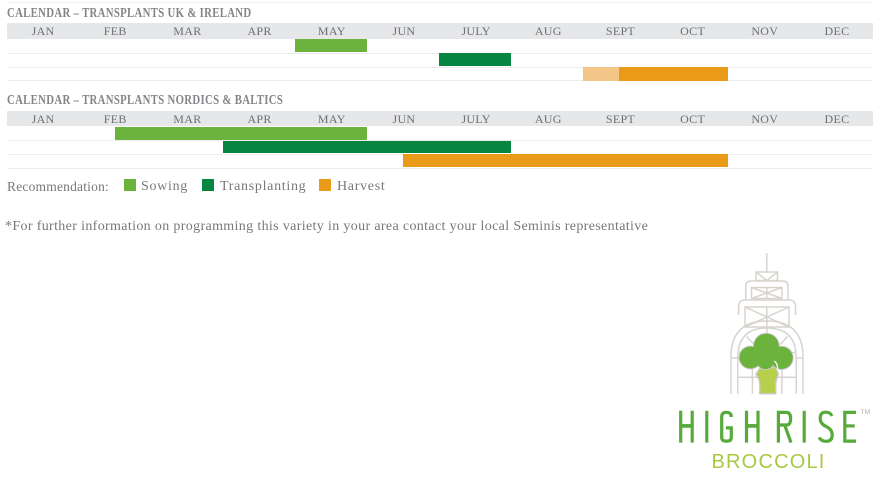  What do you see at coordinates (865, 412) in the screenshot?
I see `svg-text: TM` at bounding box center [865, 412].